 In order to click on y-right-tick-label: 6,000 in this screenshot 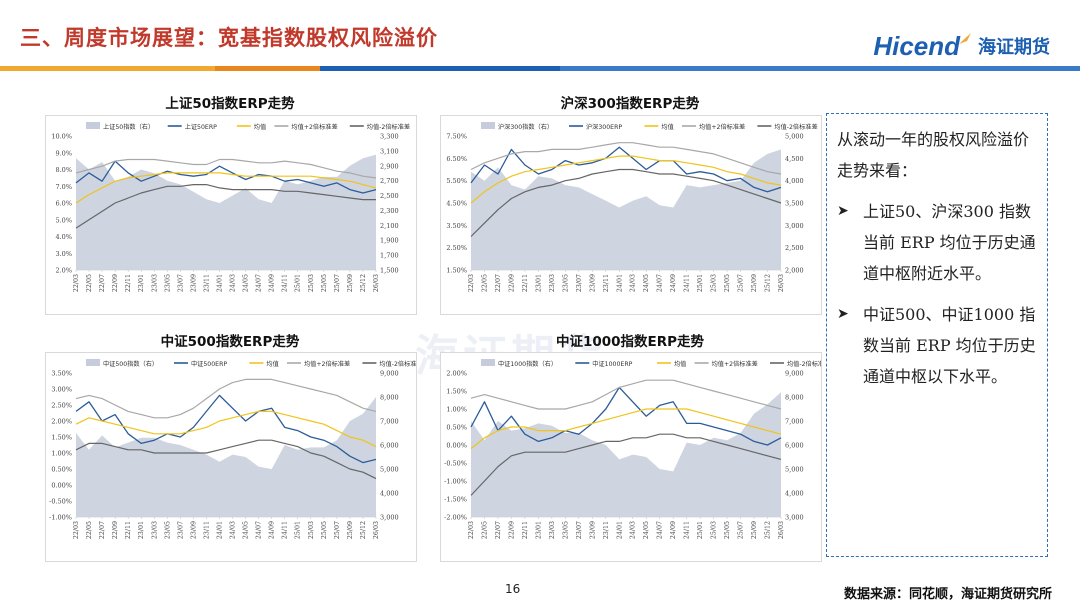, I will do `click(389, 446)`.